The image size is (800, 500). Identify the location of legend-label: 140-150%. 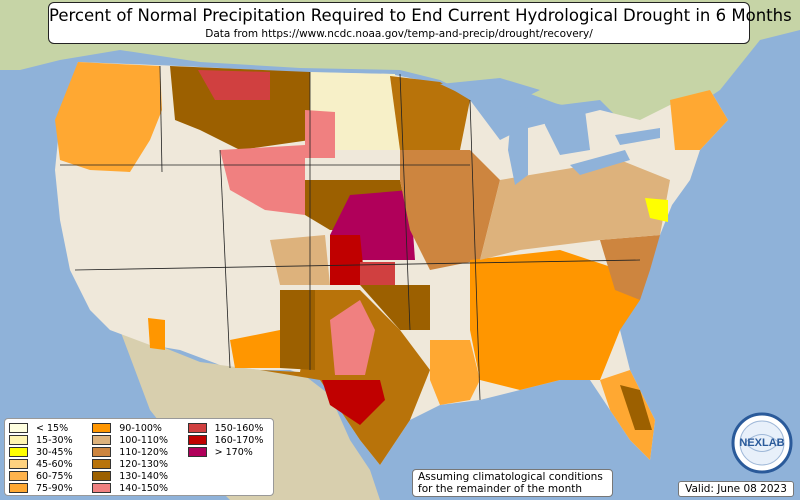
(143, 488).